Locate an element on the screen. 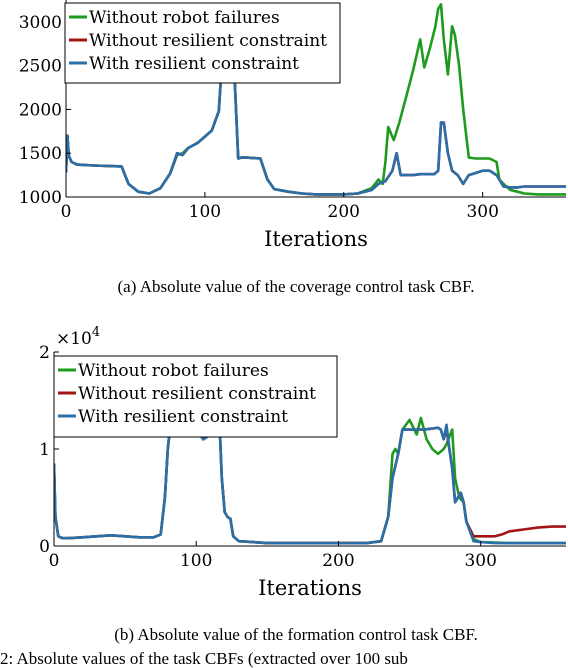  y-tick-label: 2500 is located at coordinates (40, 67).